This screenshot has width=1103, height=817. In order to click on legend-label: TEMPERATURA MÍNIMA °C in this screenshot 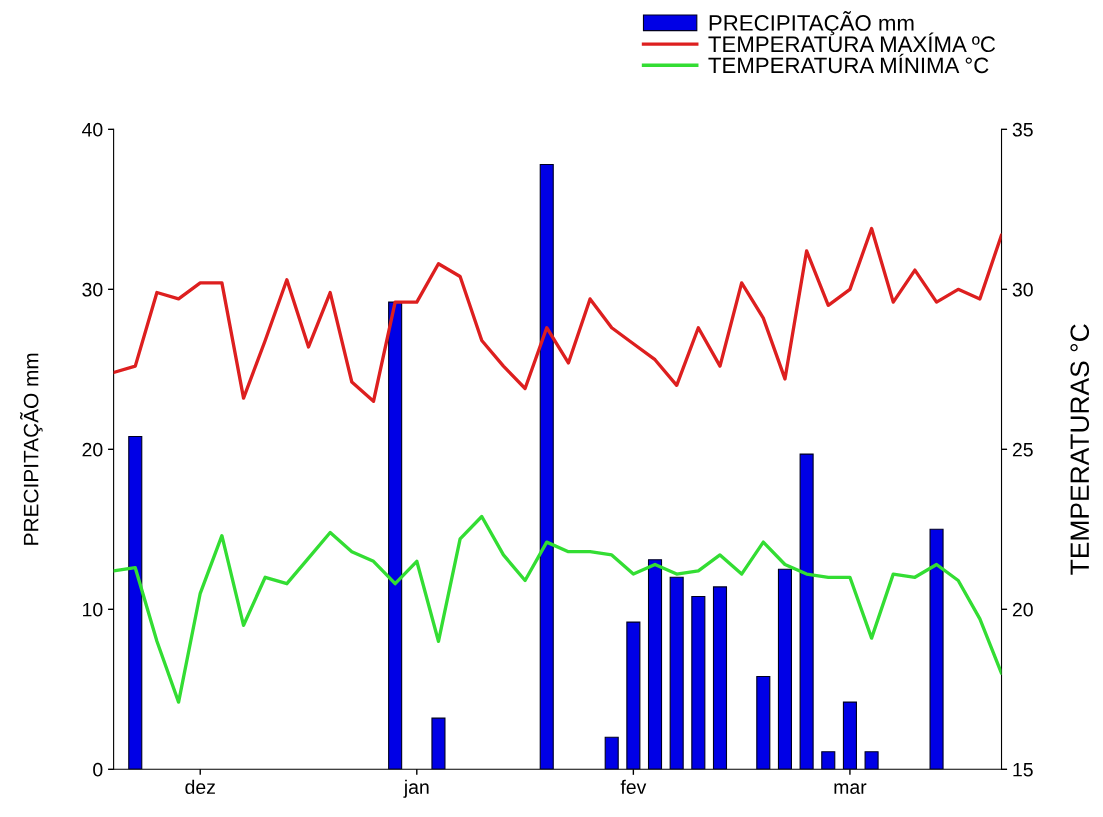, I will do `click(848, 63)`.